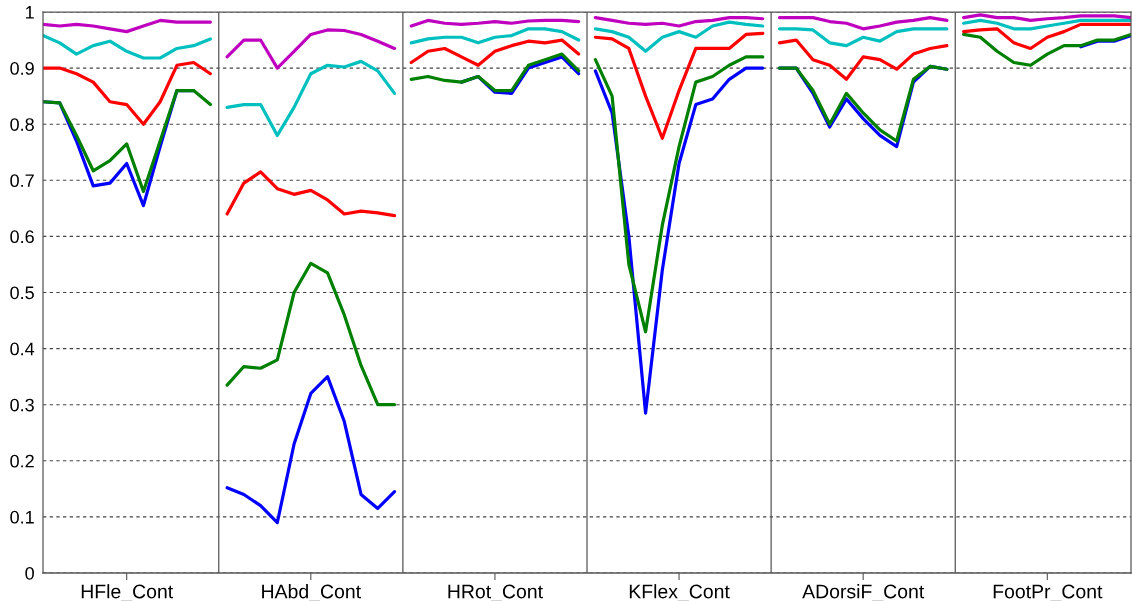 The image size is (1132, 601). Describe the element at coordinates (22, 181) in the screenshot. I see `y-tick-label: 0.7` at that location.